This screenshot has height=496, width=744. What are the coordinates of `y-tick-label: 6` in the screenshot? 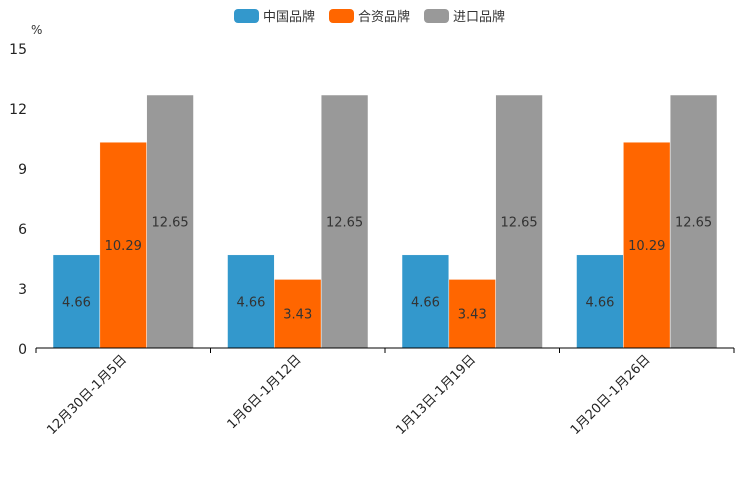 It's located at (22, 230).